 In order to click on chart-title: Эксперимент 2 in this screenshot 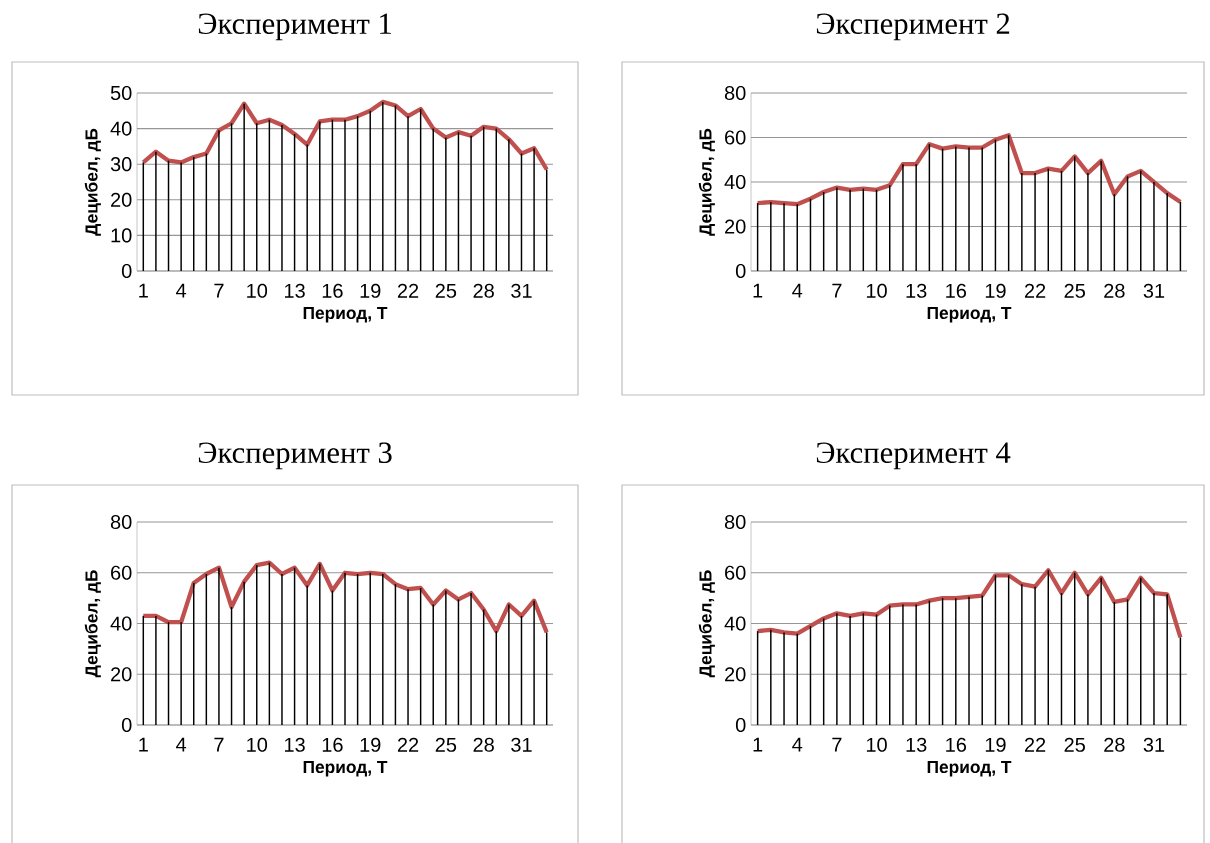, I will do `click(913, 27)`.